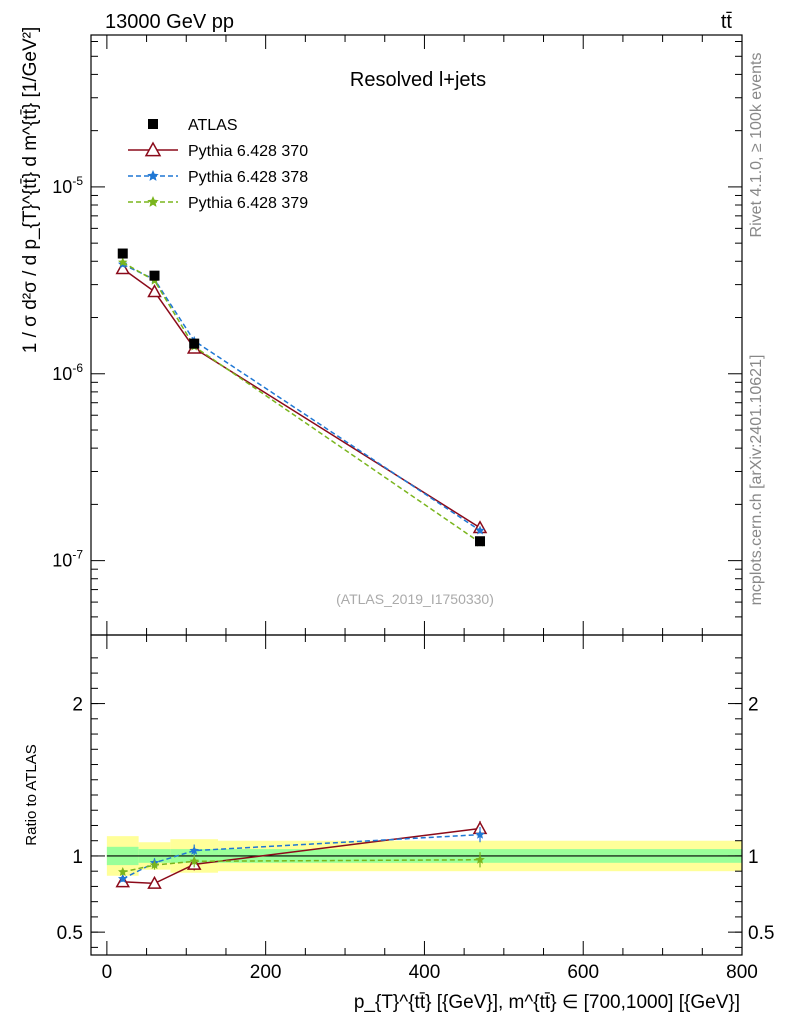  Describe the element at coordinates (31, 794) in the screenshot. I see `ratio-ylabel: Ratio to ATLAS` at that location.